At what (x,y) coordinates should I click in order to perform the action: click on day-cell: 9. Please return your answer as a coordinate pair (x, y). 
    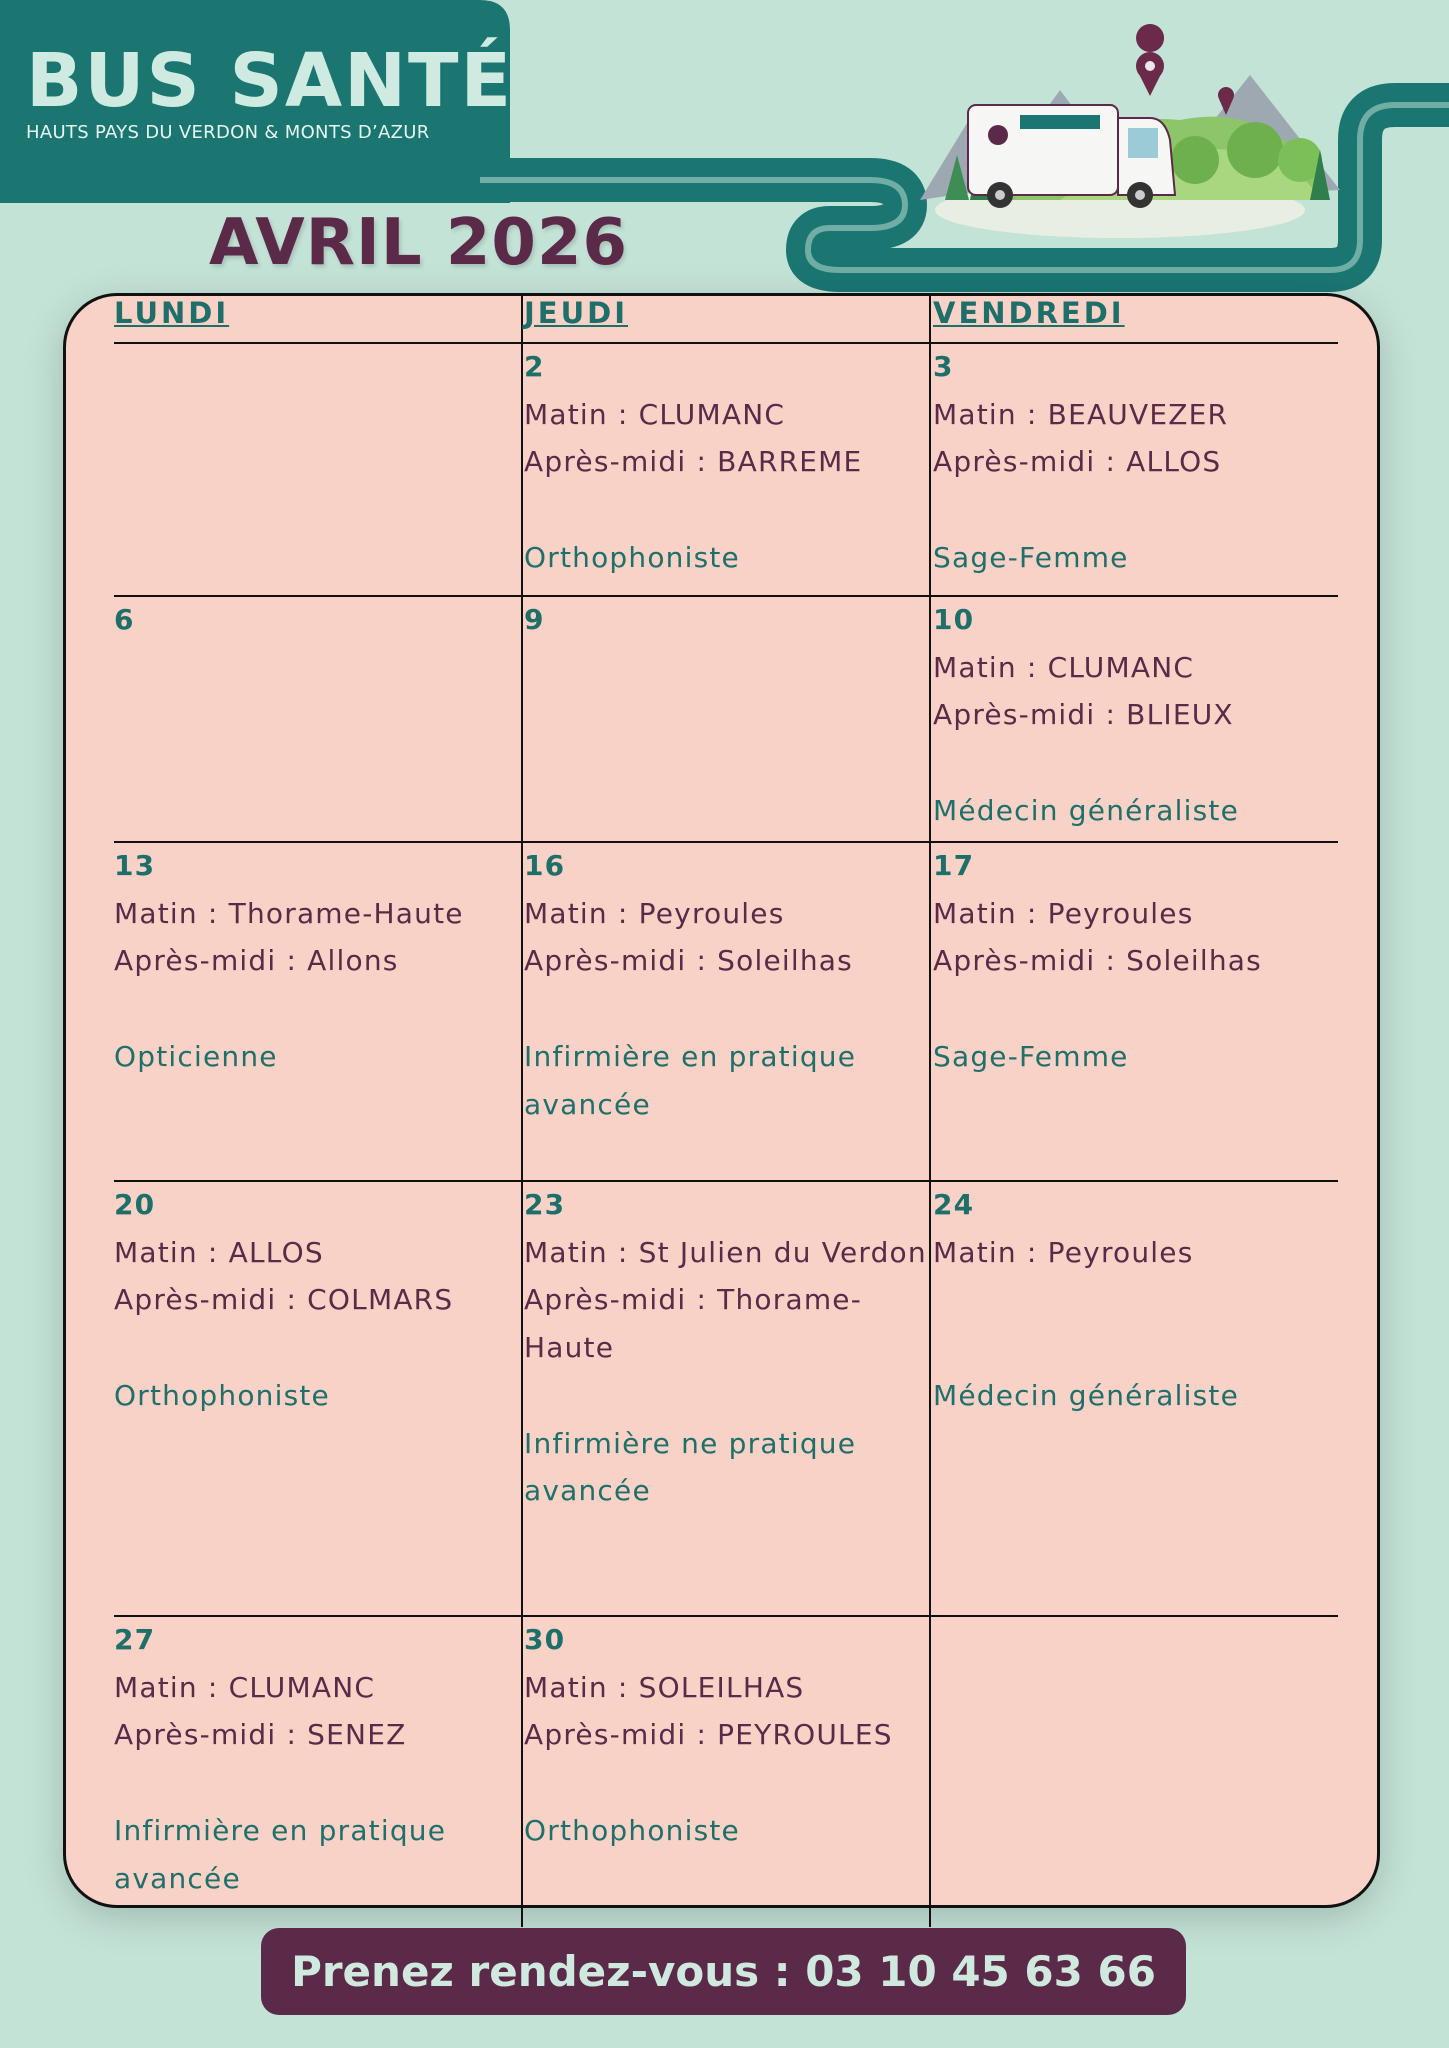
    Looking at the image, I should click on (728, 620).